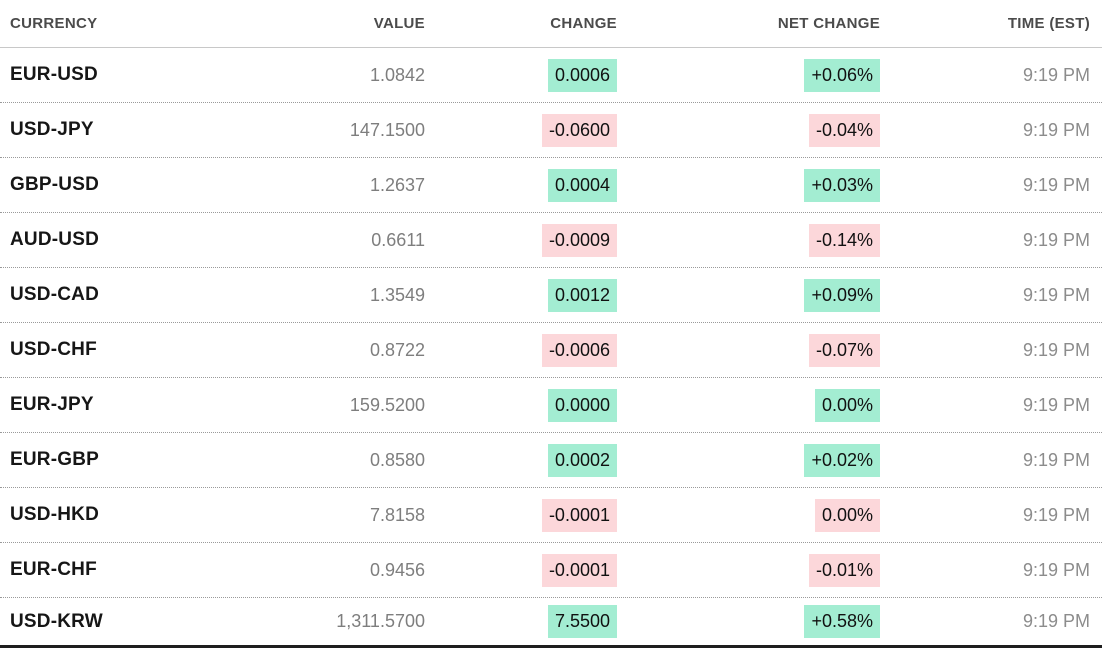  Describe the element at coordinates (748, 621) in the screenshot. I see `net-change-cell: +0.58%` at that location.